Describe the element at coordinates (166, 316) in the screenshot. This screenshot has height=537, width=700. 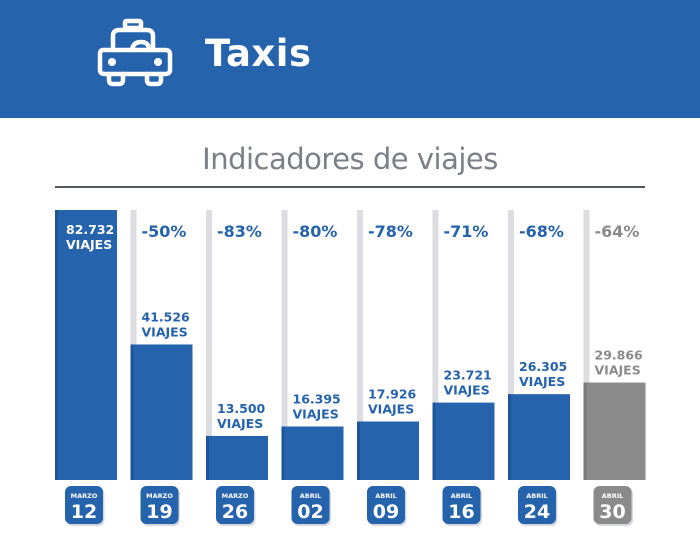
I see `value-label: 41.526` at that location.